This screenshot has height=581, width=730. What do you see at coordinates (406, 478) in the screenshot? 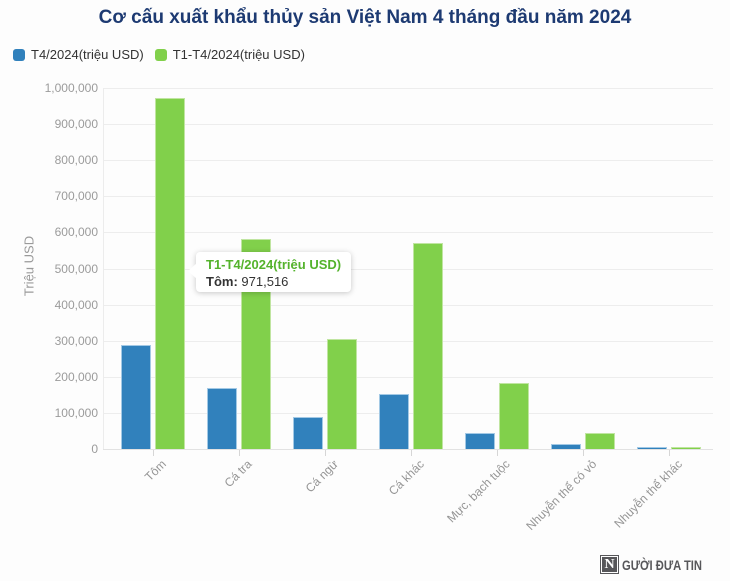
I see `x-category-label: Cá khác` at bounding box center [406, 478].